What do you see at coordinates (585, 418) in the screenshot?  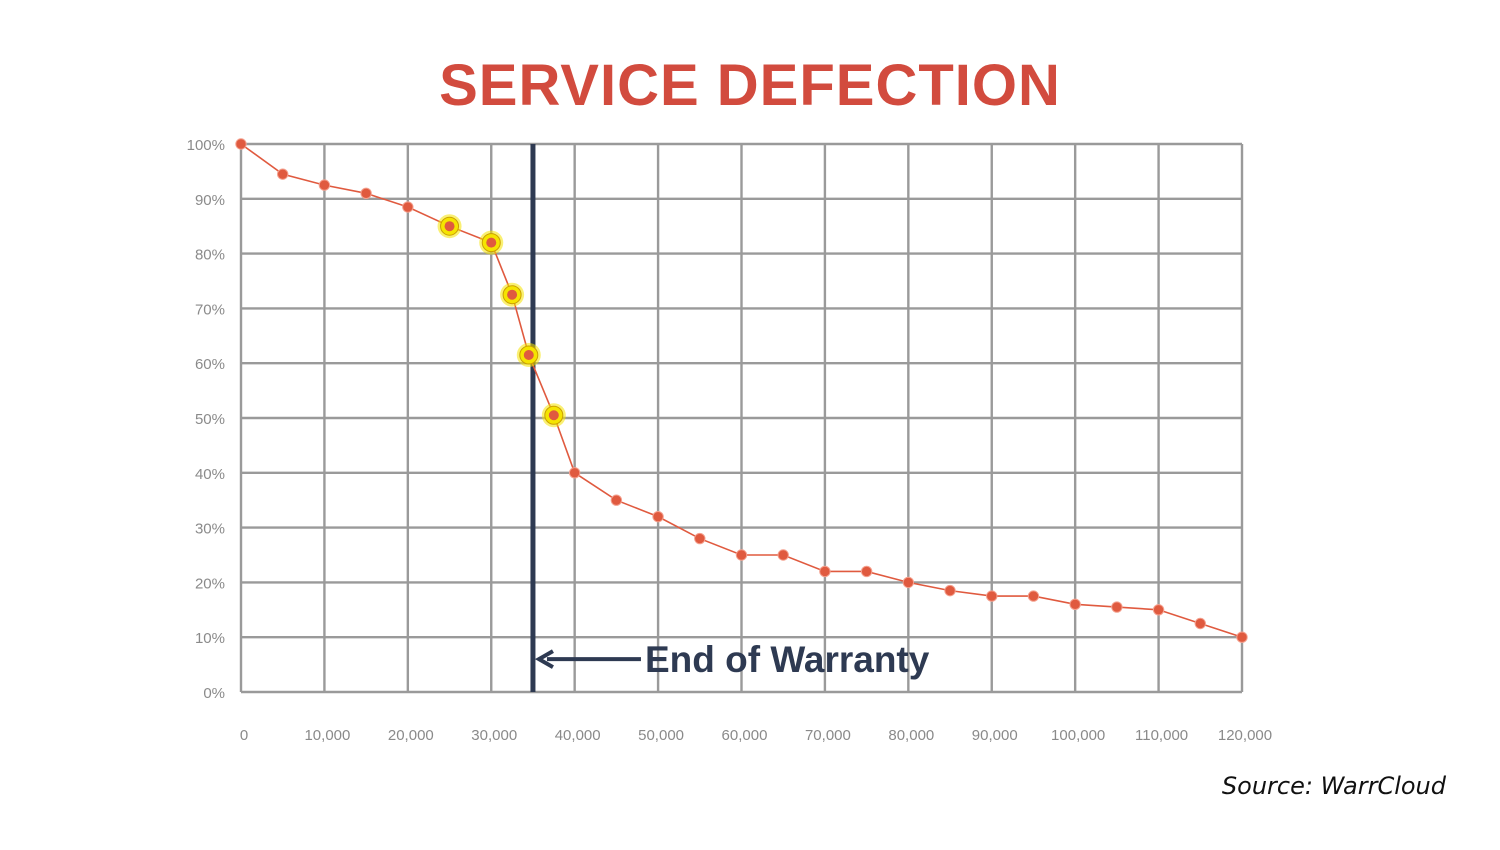 I see `annotation-group` at bounding box center [585, 418].